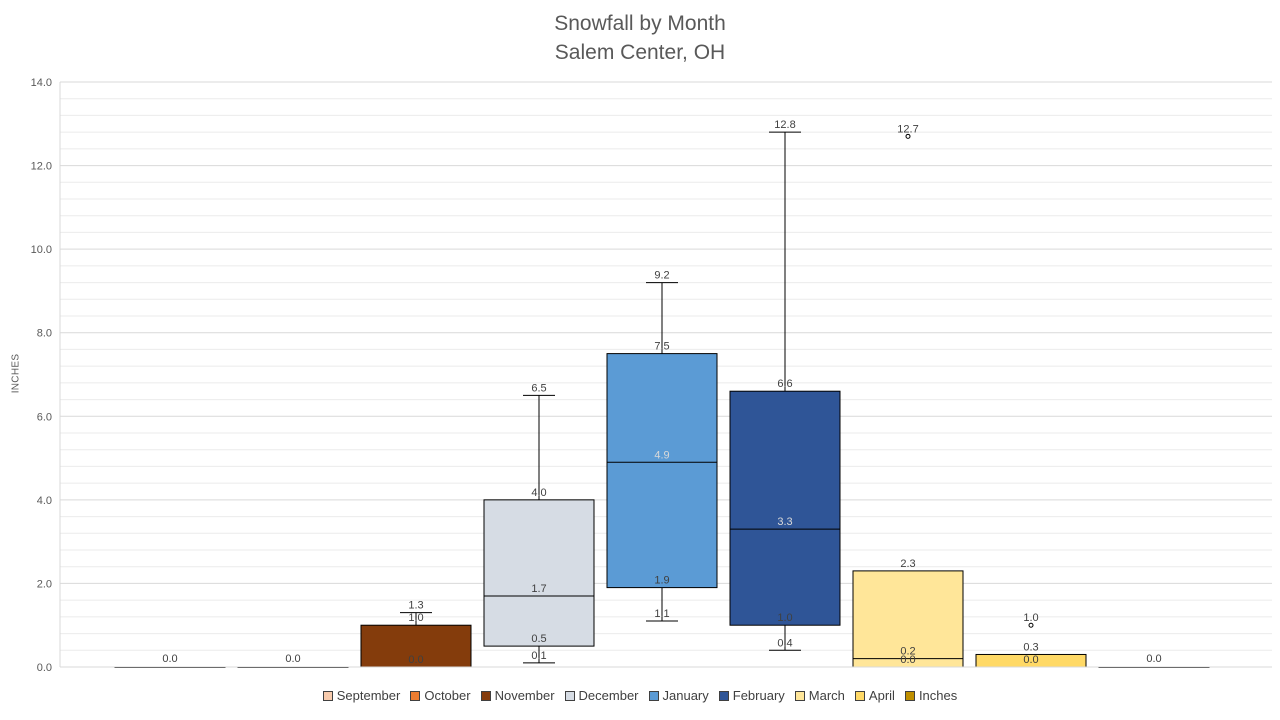  I want to click on y-tick-label: 0.0, so click(44, 668).